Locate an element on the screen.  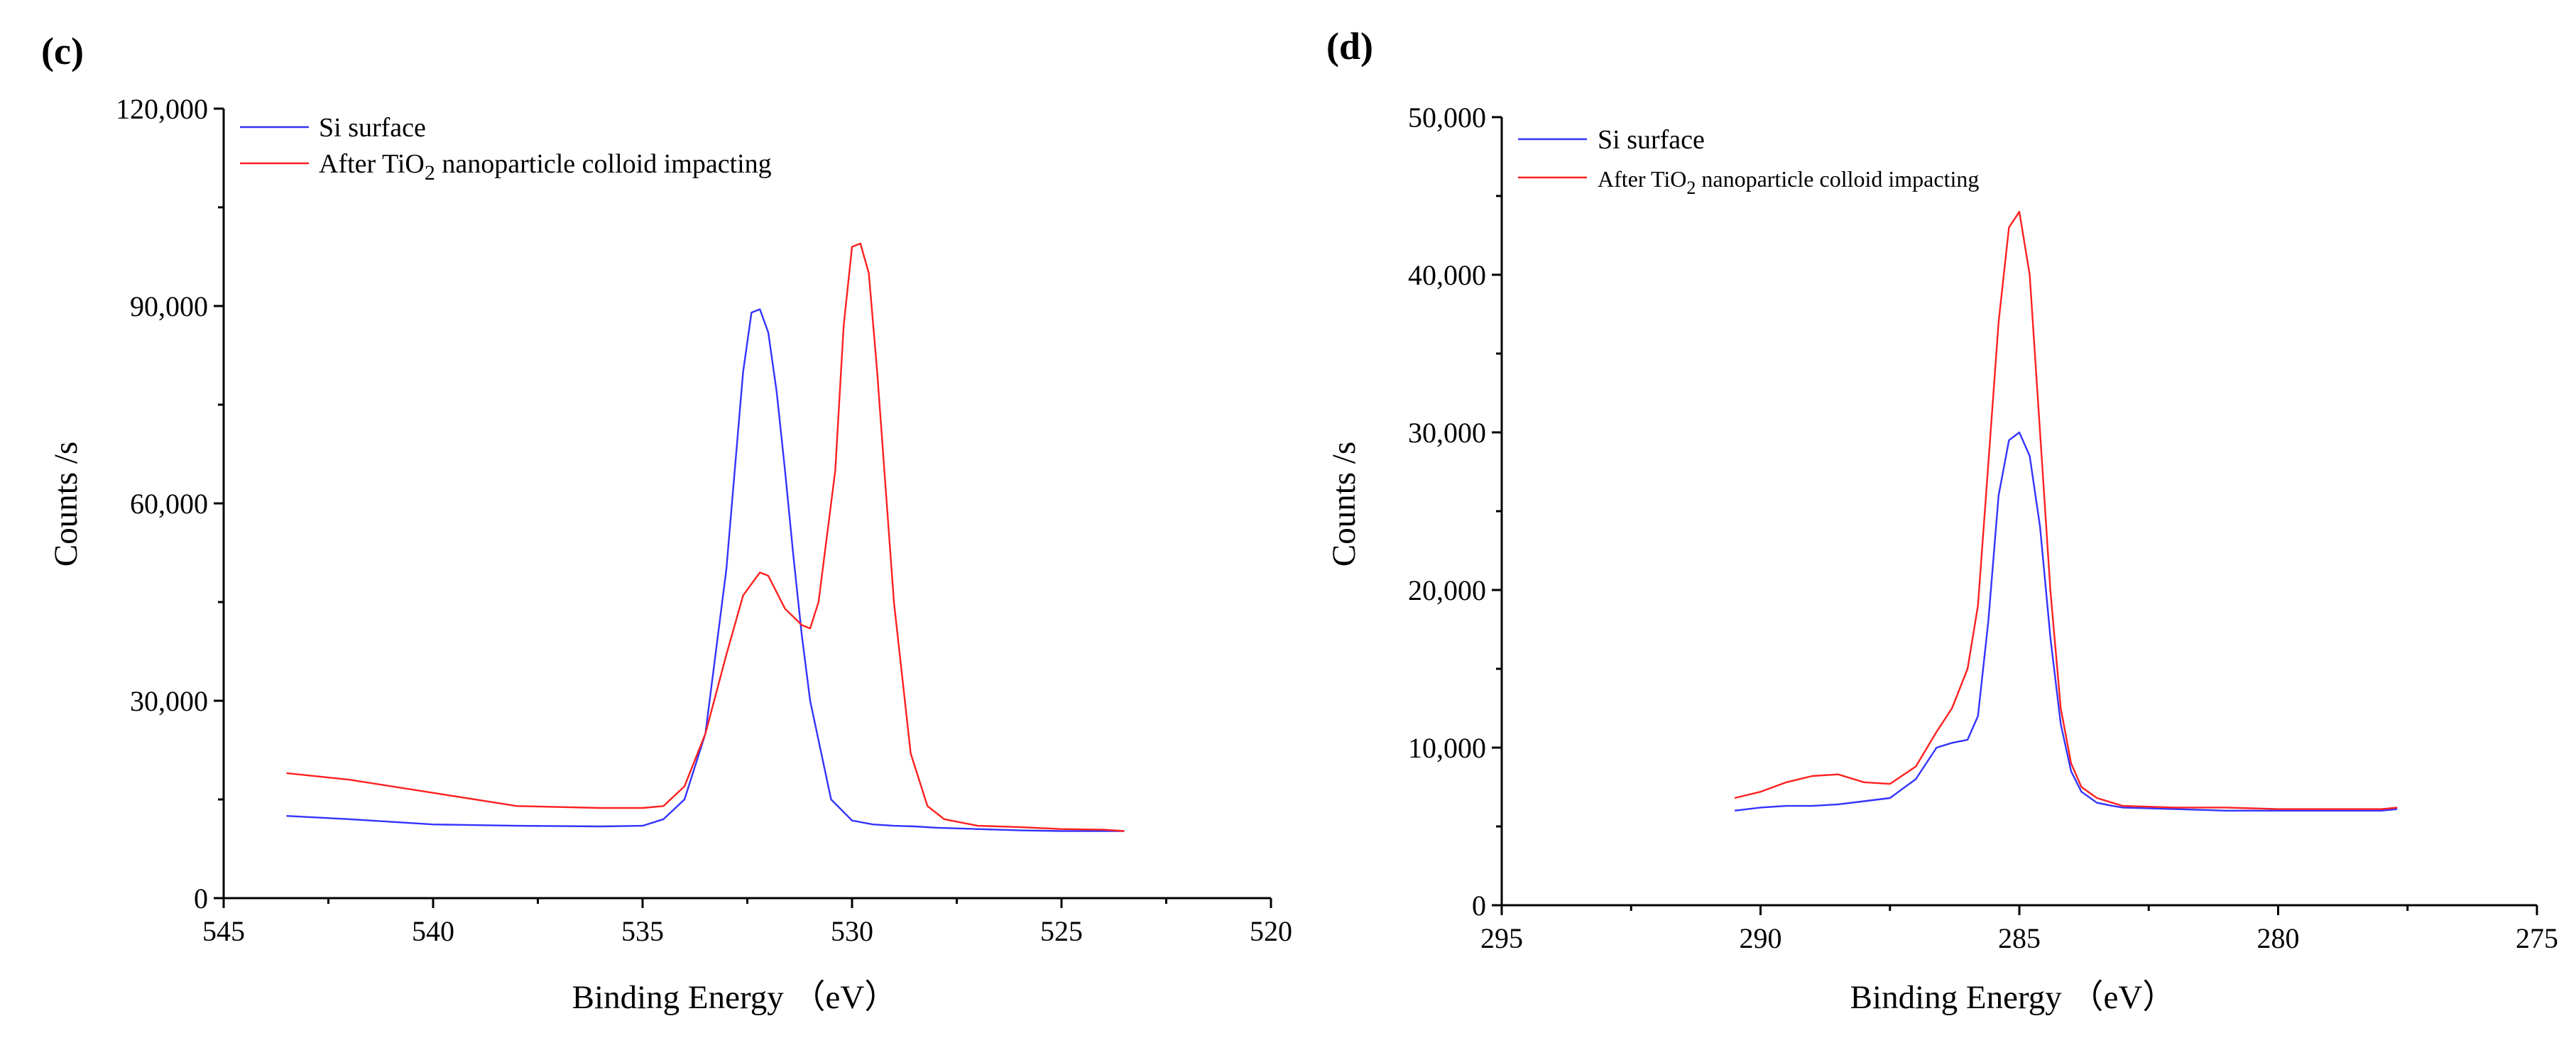
x-tick-label: 275 is located at coordinates (2537, 938).